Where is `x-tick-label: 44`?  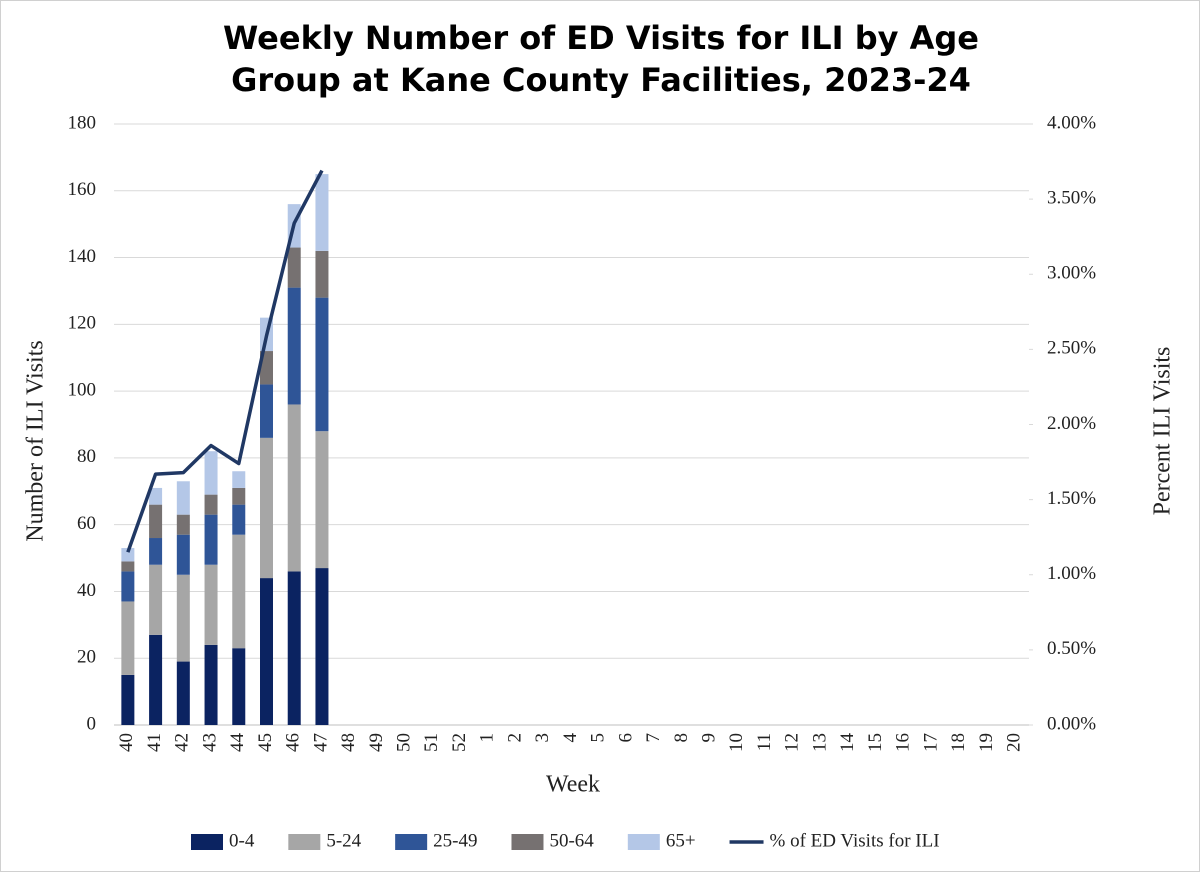
x-tick-label: 44 is located at coordinates (237, 743).